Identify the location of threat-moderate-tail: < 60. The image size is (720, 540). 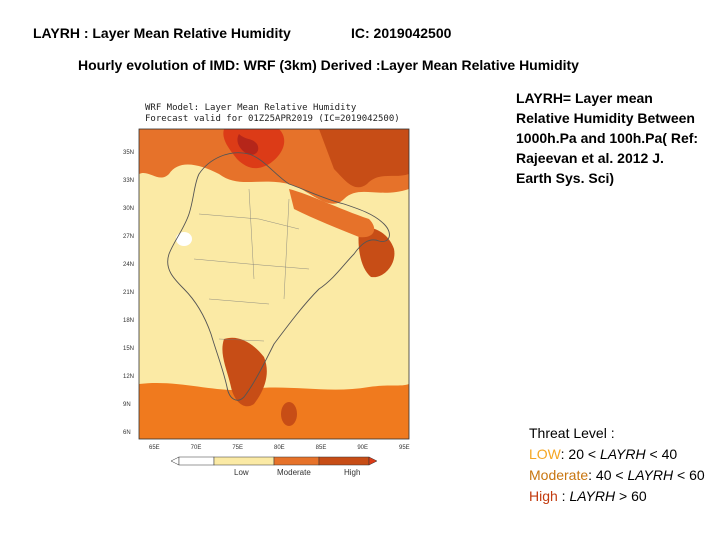
(689, 475).